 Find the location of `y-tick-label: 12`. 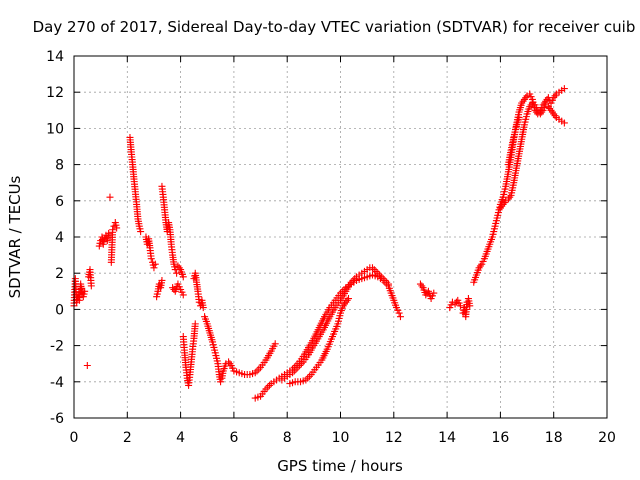

y-tick-label: 12 is located at coordinates (55, 93).